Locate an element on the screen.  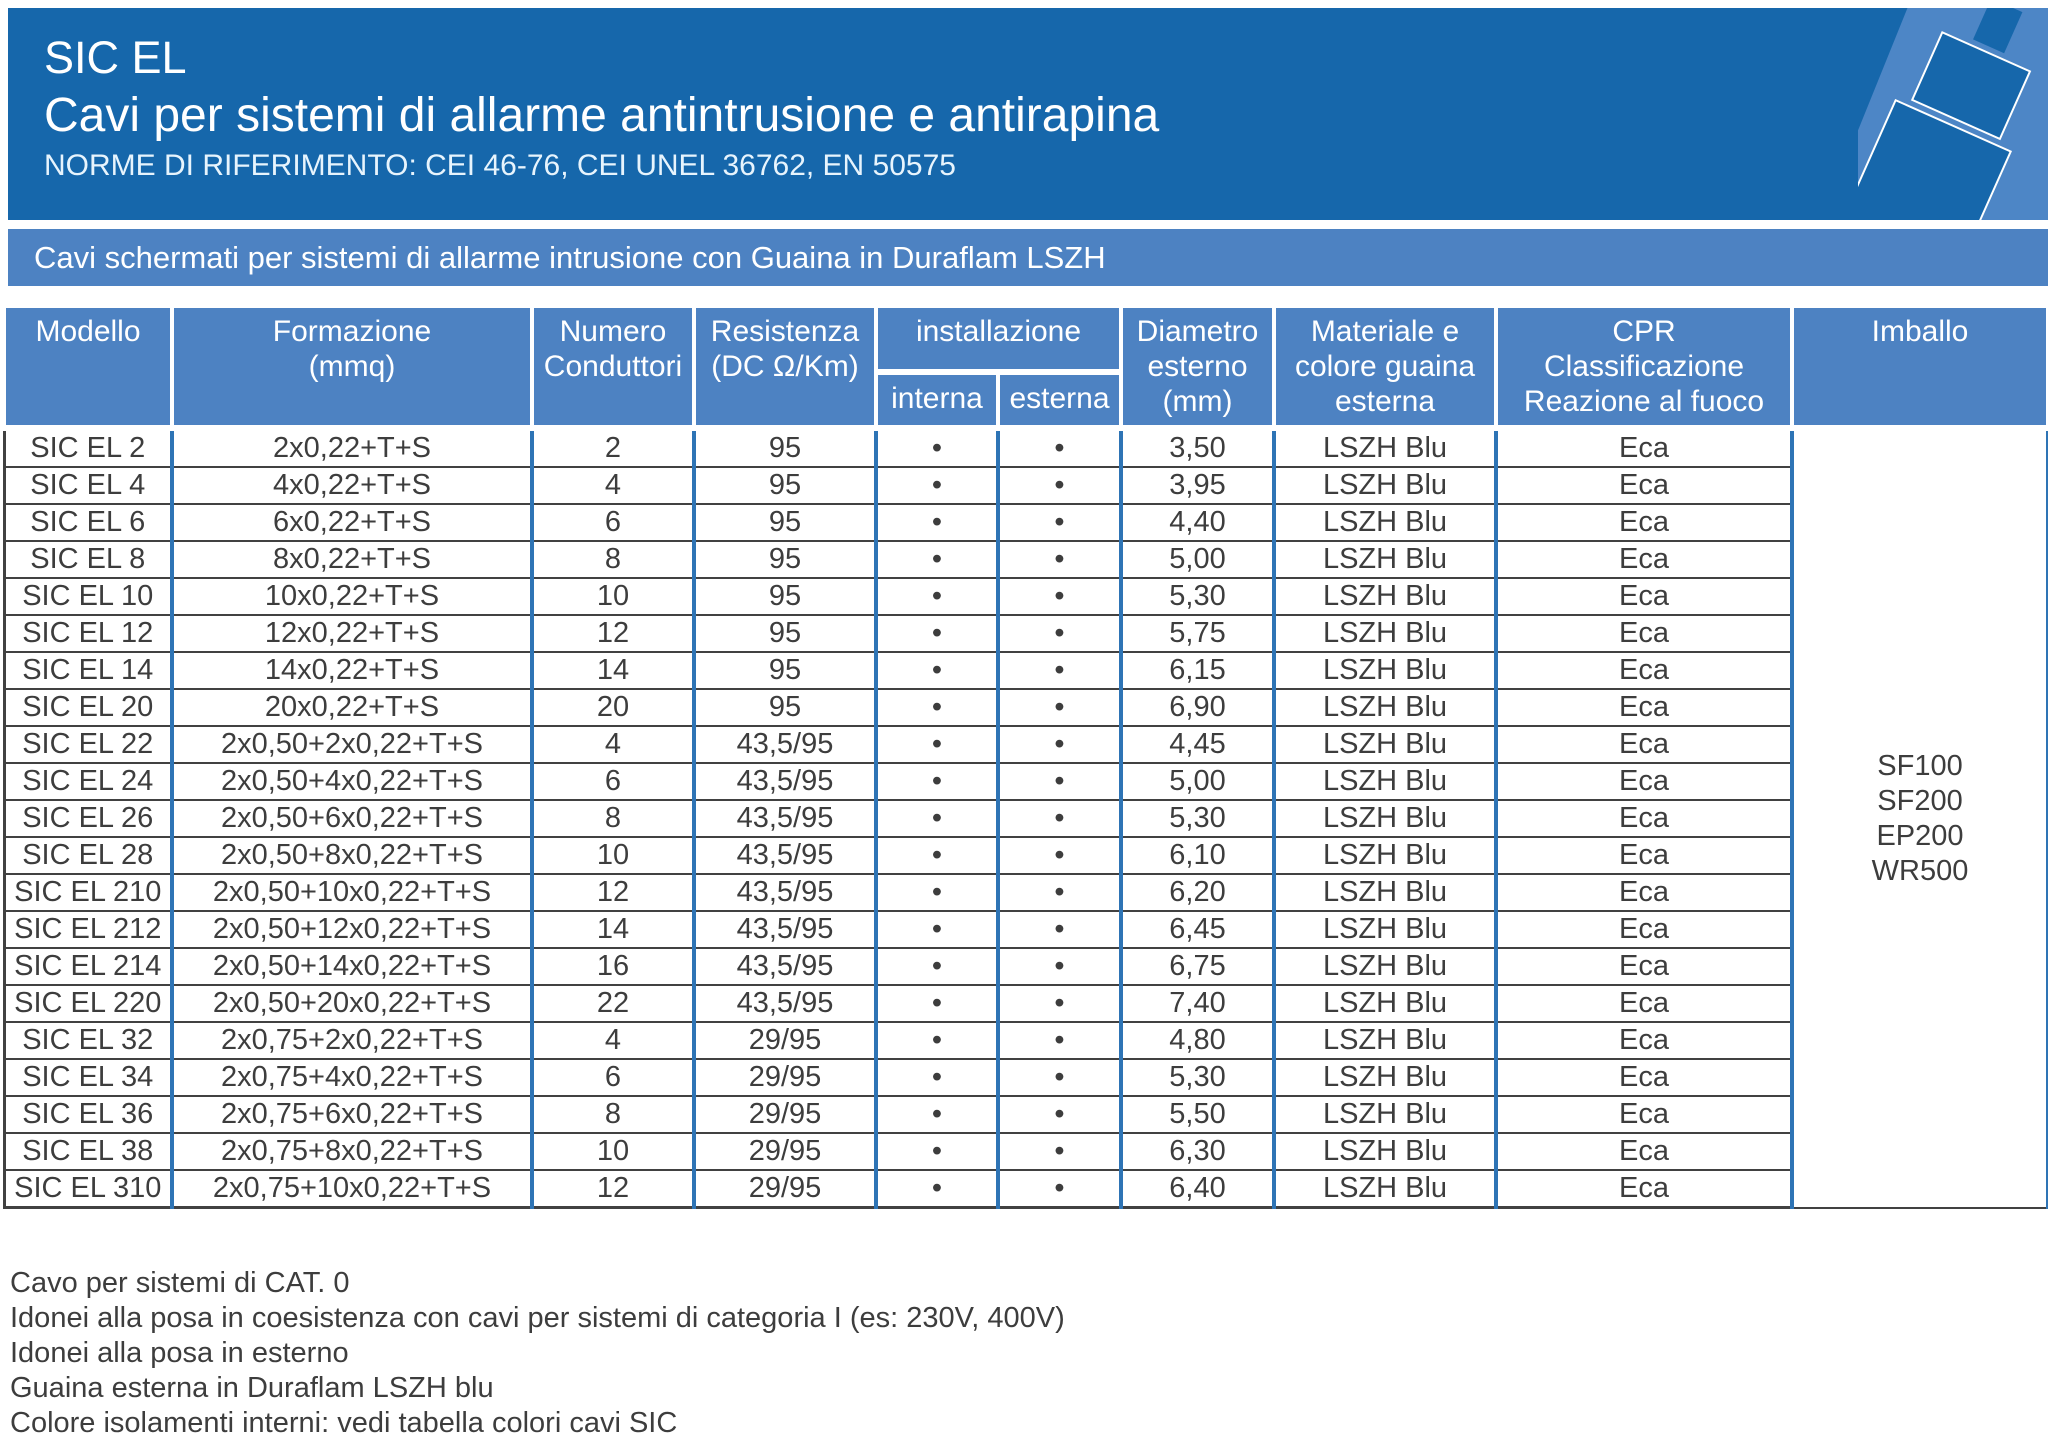
cell-diametro: 4,80 is located at coordinates (1199, 1041).